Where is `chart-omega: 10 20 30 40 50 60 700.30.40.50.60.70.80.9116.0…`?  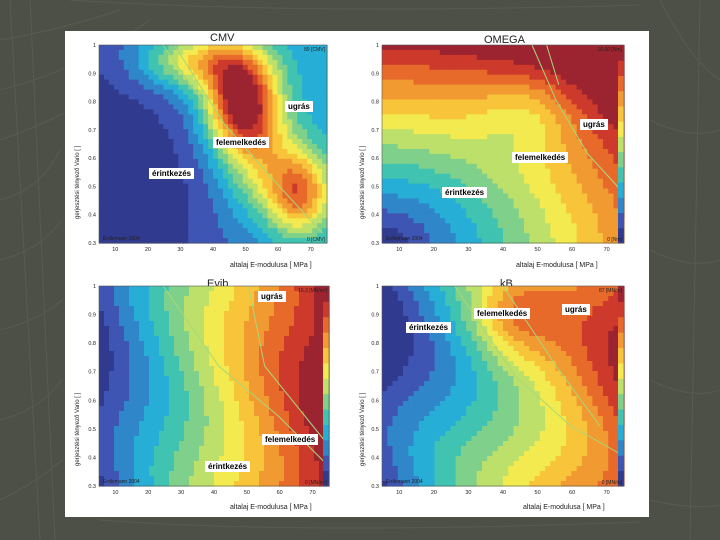 chart-omega: 10 20 30 40 50 60 700.30.40.50.60.70.80.9116.0… is located at coordinates (498, 148).